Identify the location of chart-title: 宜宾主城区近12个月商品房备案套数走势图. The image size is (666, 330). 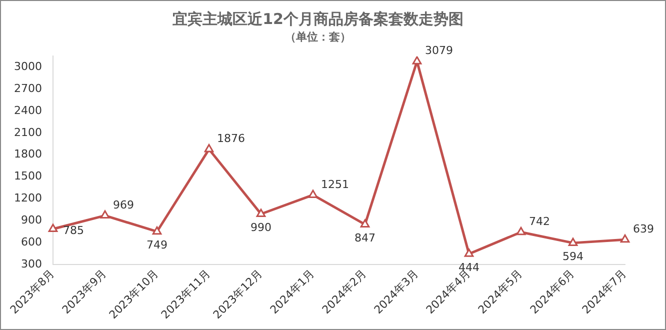
(318, 19).